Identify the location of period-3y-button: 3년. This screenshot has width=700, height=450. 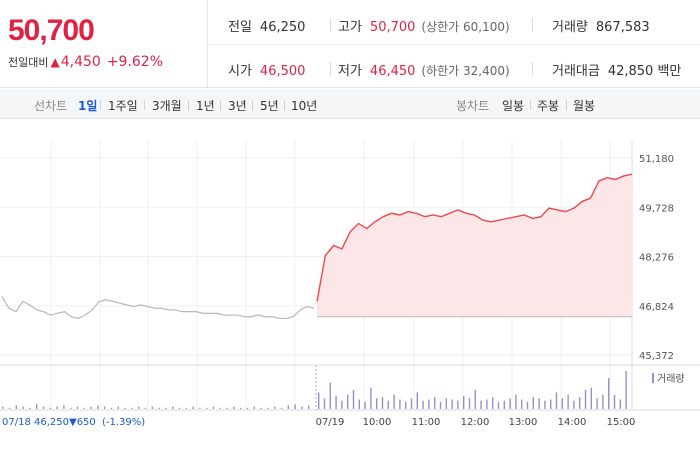
(237, 106).